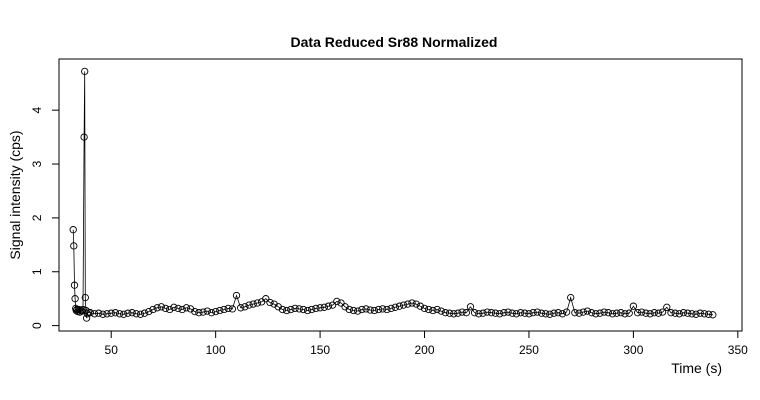 The width and height of the screenshot is (760, 400). What do you see at coordinates (394, 42) in the screenshot?
I see `chart-title: Data Reduced Sr88 Normalized` at bounding box center [394, 42].